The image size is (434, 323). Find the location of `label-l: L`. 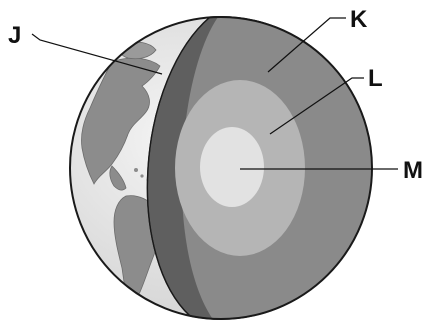

label-l: L is located at coordinates (375, 78).